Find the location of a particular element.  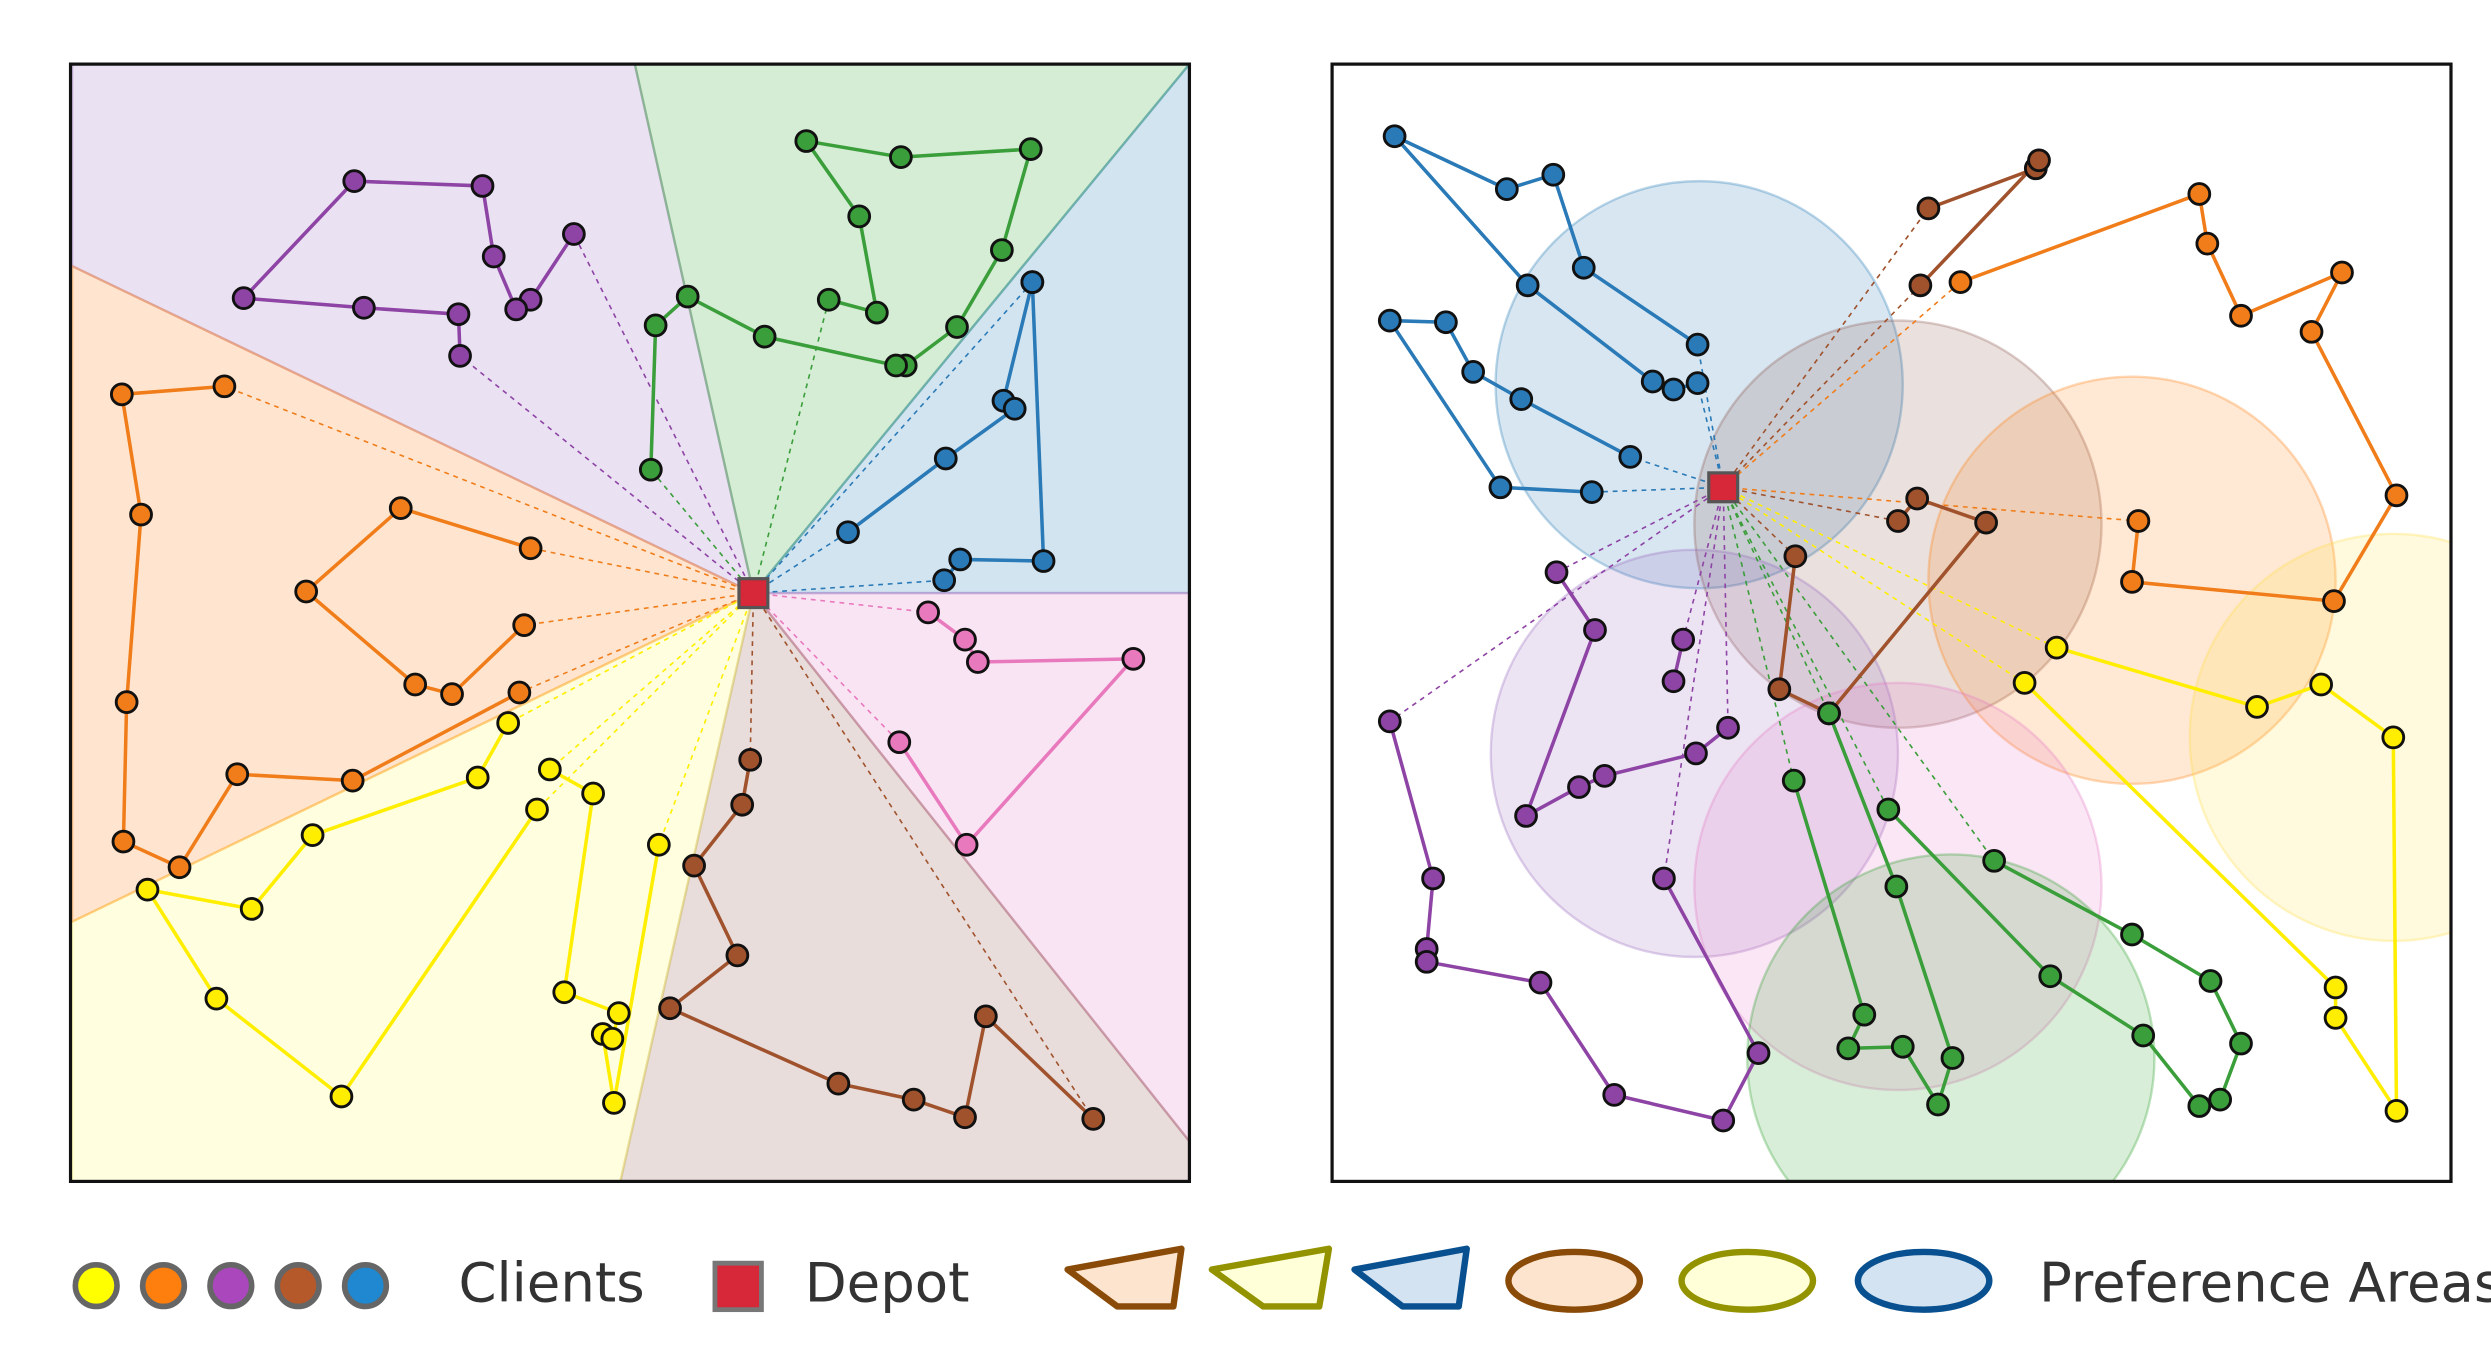

right-depot-links is located at coordinates (1764, 543).